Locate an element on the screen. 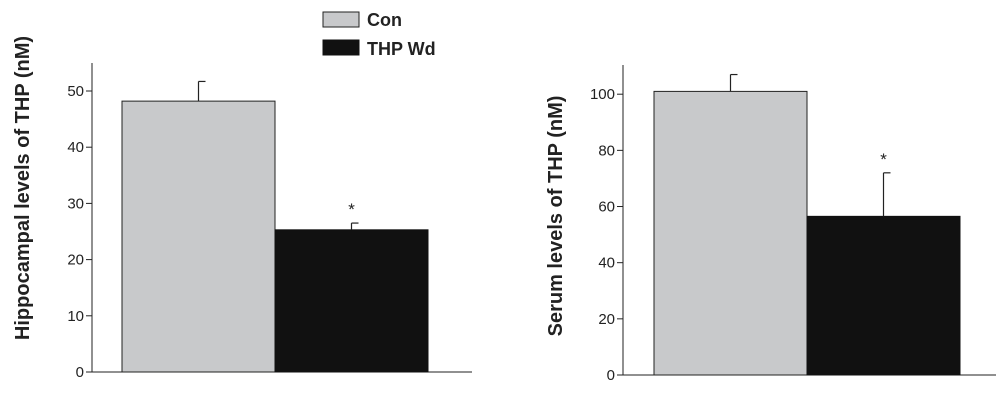 This screenshot has height=395, width=1002. legend-label-thp-wd: THP Wd is located at coordinates (401, 49).